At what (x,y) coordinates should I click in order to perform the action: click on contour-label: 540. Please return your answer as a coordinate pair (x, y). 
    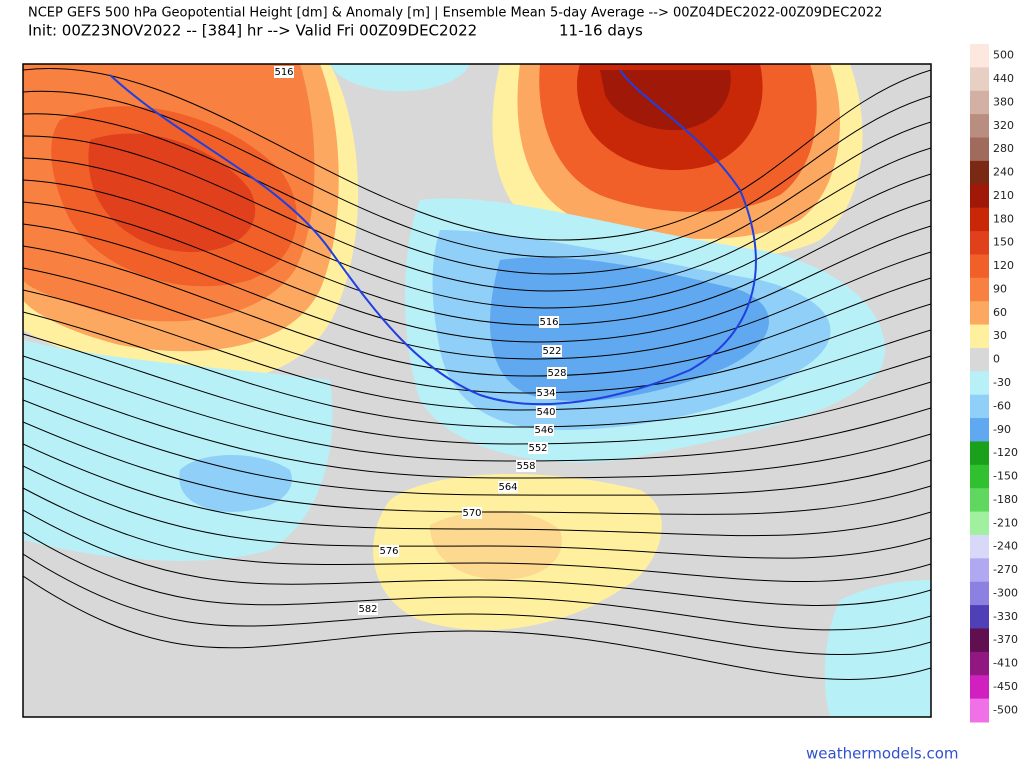
    Looking at the image, I should click on (545, 412).